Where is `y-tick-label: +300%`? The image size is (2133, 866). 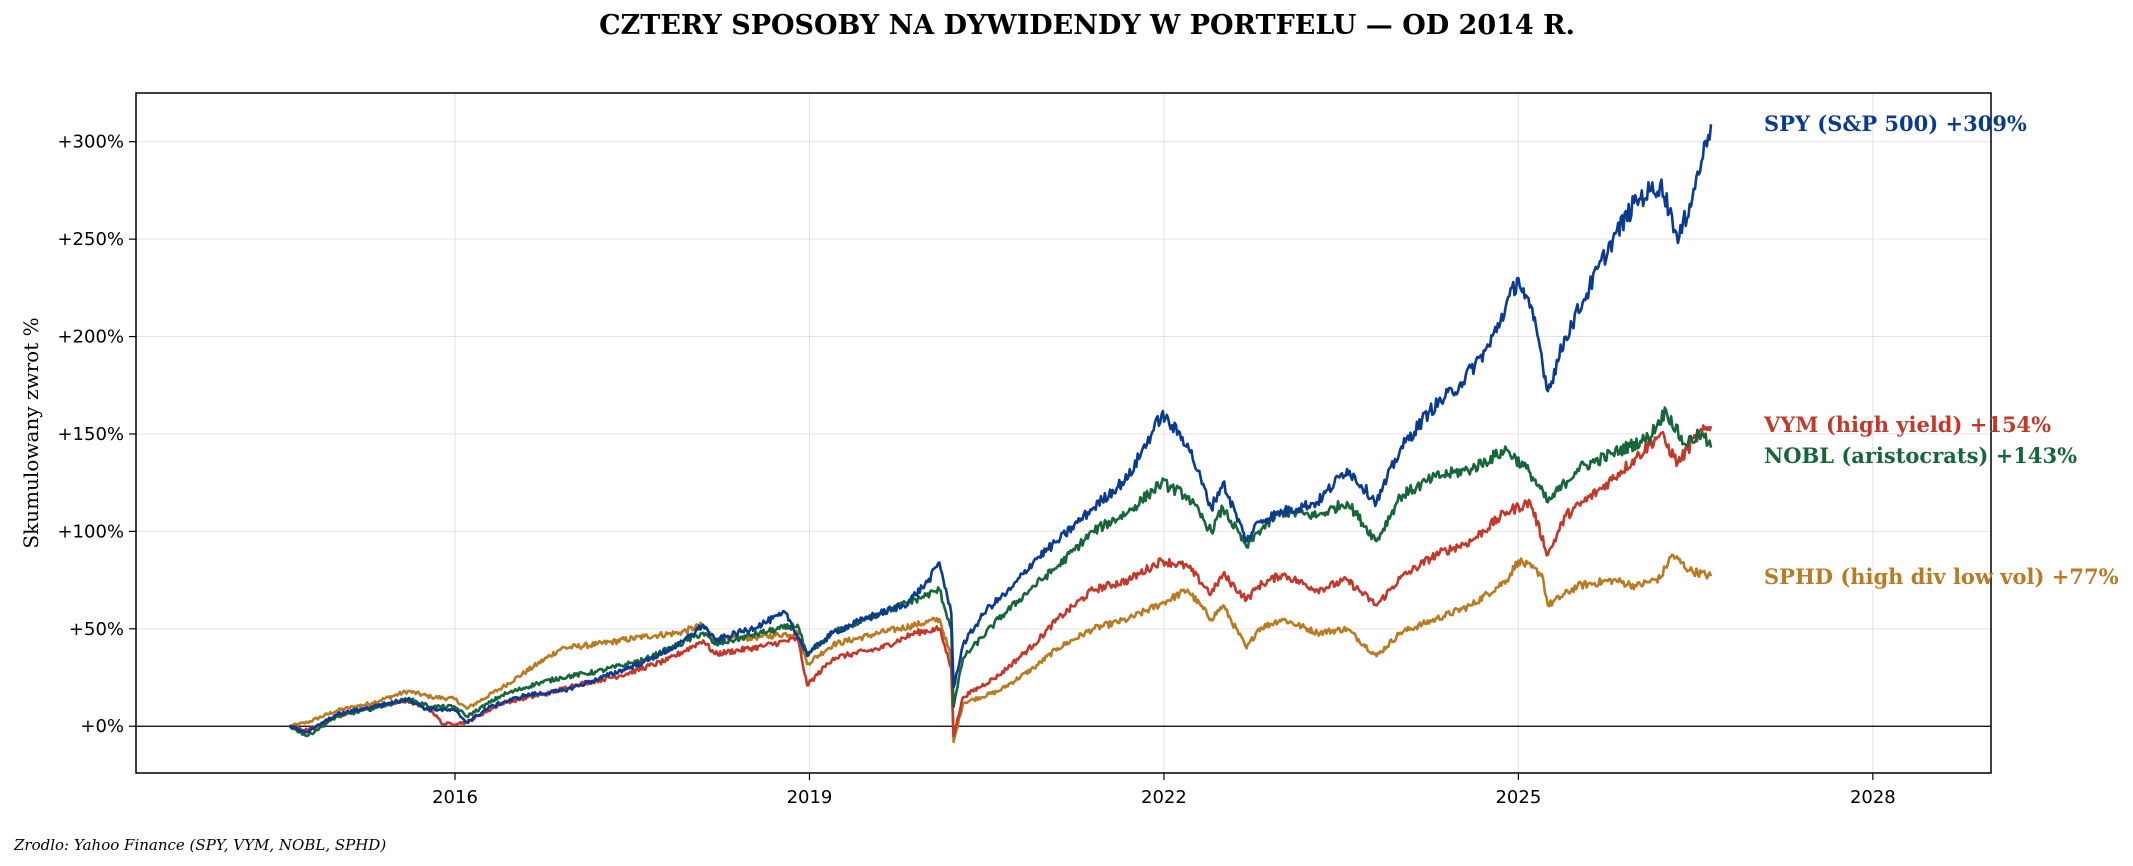
y-tick-label: +300% is located at coordinates (90, 142).